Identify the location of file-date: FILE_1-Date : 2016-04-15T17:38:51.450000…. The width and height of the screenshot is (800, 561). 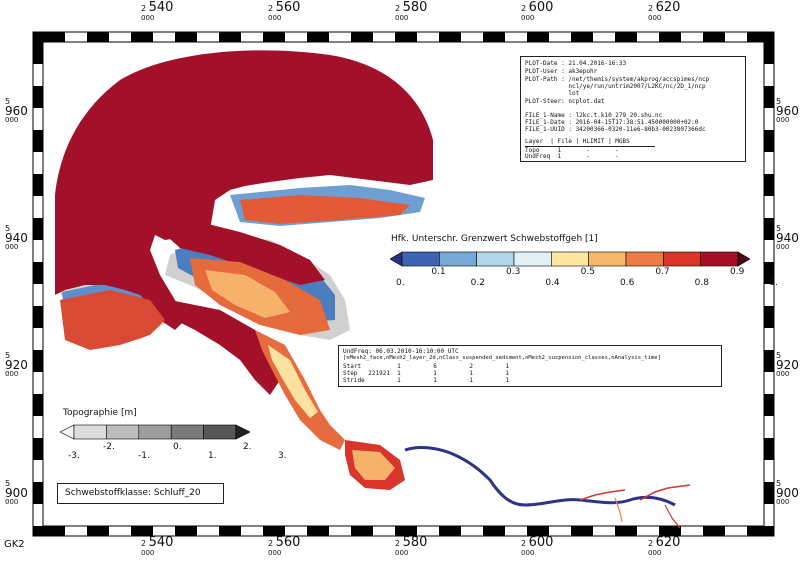
(612, 122).